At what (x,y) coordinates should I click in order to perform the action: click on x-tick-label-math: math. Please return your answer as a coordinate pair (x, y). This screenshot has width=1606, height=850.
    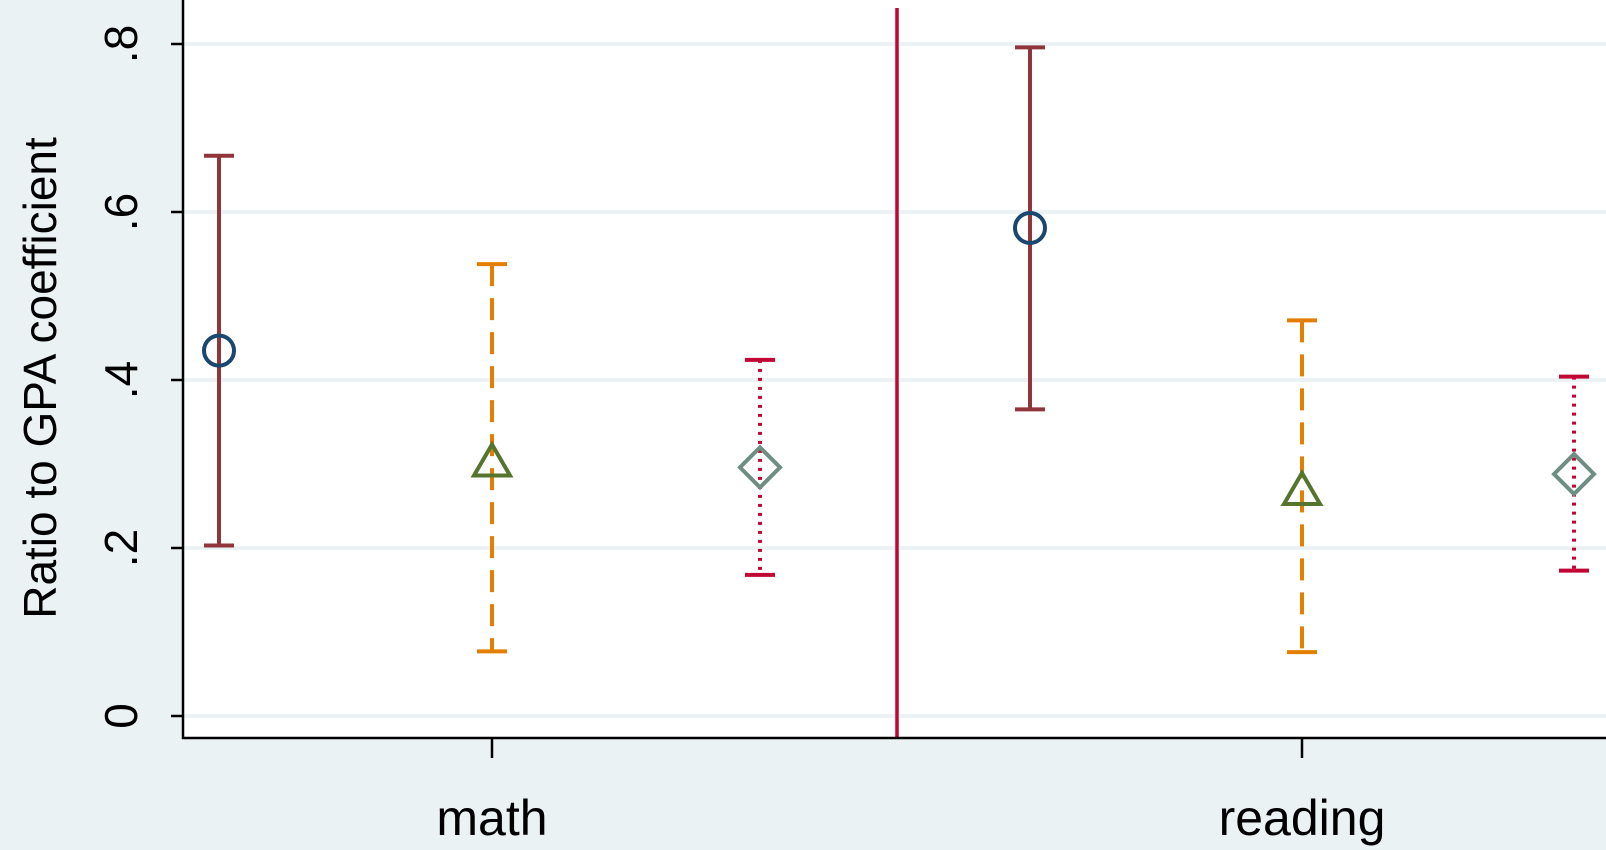
    Looking at the image, I should click on (491, 818).